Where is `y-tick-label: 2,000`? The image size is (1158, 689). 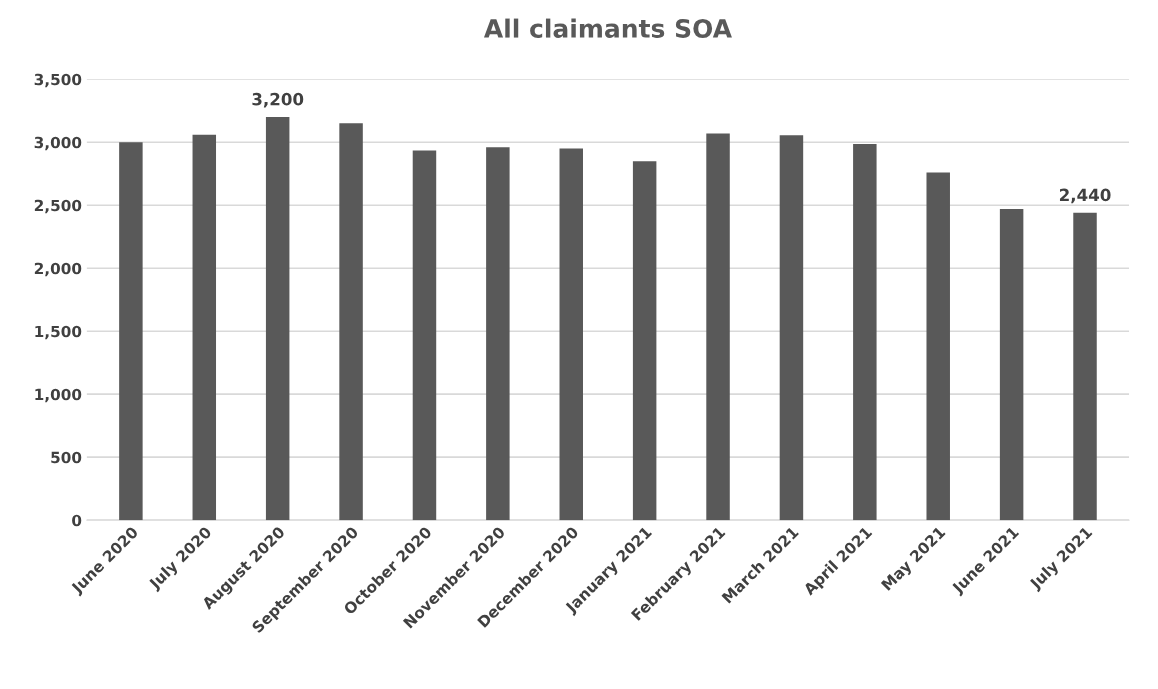 y-tick-label: 2,000 is located at coordinates (58, 269).